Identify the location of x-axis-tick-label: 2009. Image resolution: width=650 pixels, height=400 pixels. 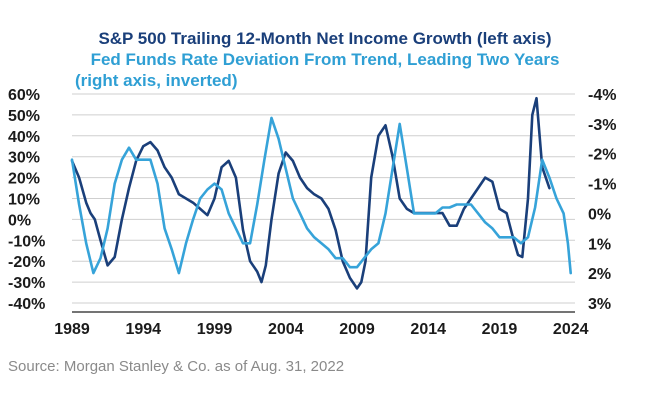
(357, 329).